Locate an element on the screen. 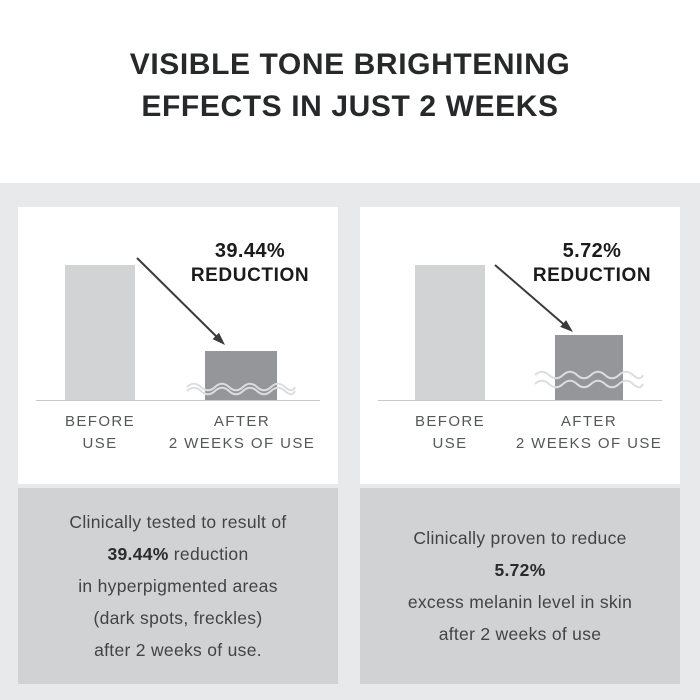 This screenshot has width=700, height=700. caption-line: Clinically tested to result of is located at coordinates (178, 522).